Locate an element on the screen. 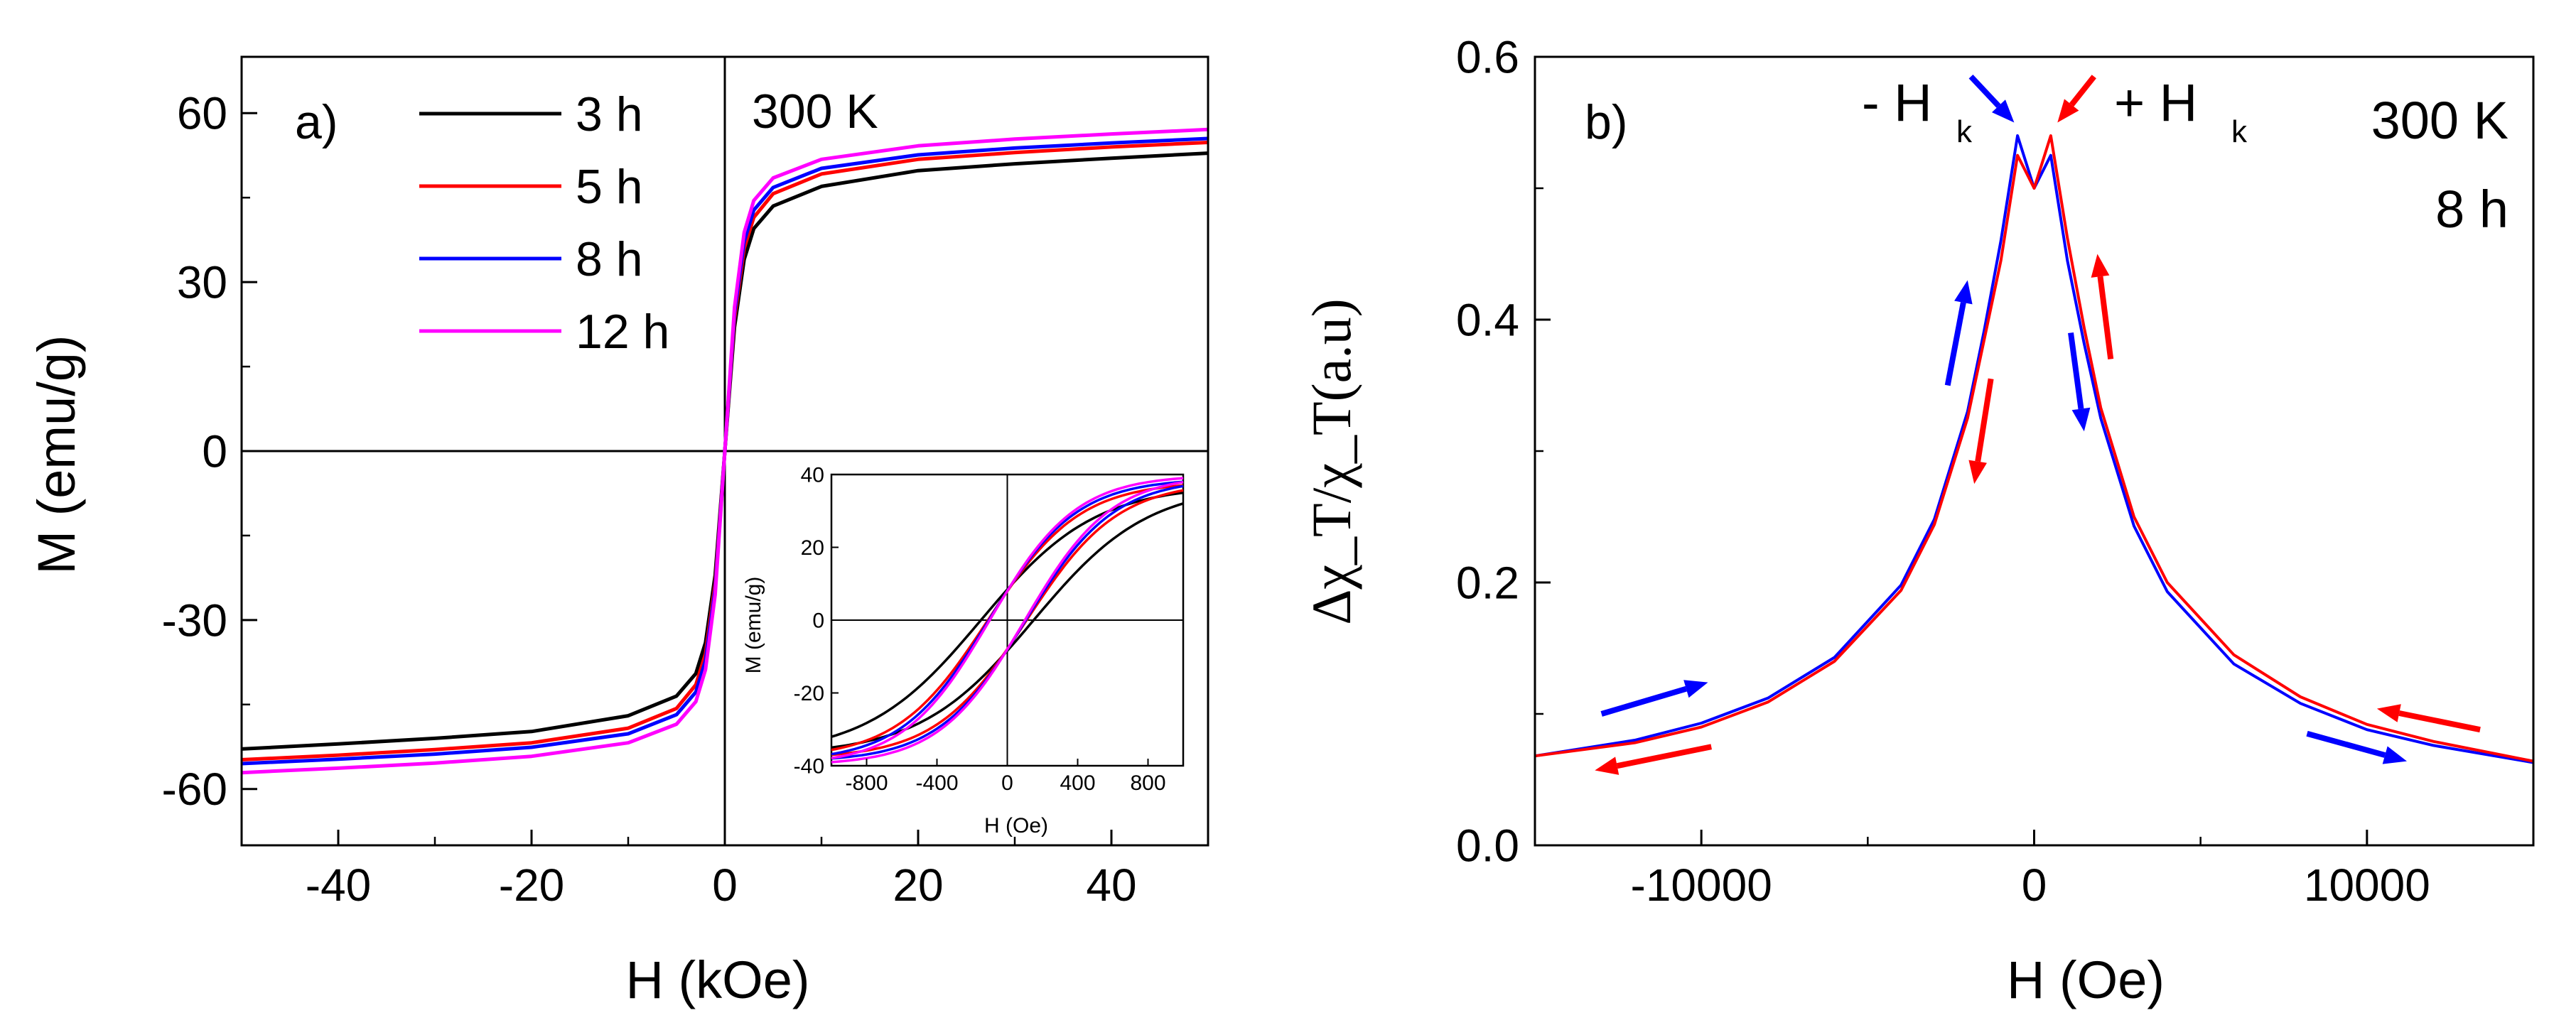  a-ytick-label: 30 is located at coordinates (202, 282).